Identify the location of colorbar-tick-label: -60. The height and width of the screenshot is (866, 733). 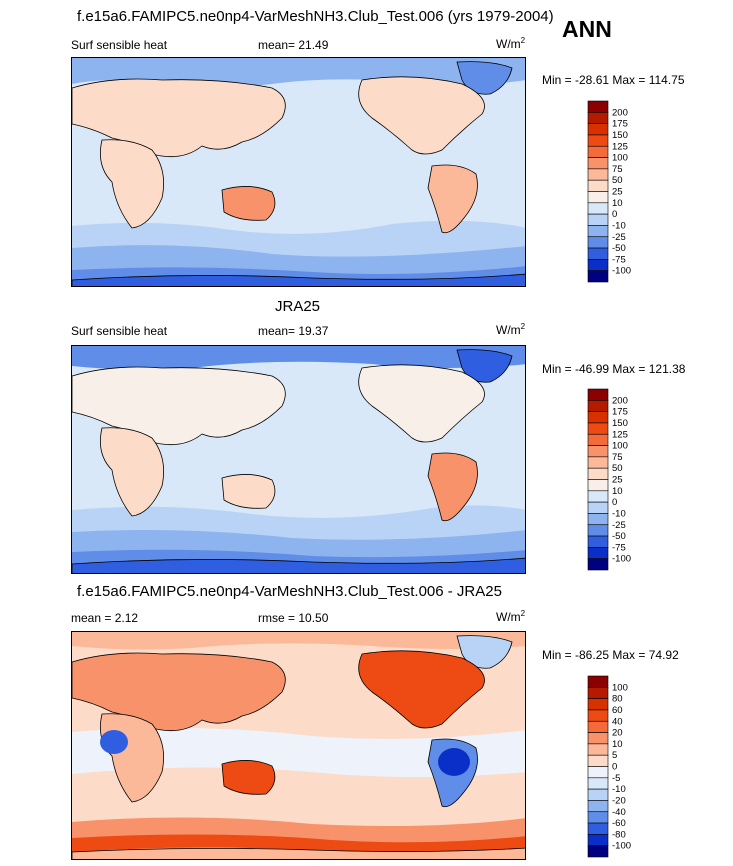
(619, 823).